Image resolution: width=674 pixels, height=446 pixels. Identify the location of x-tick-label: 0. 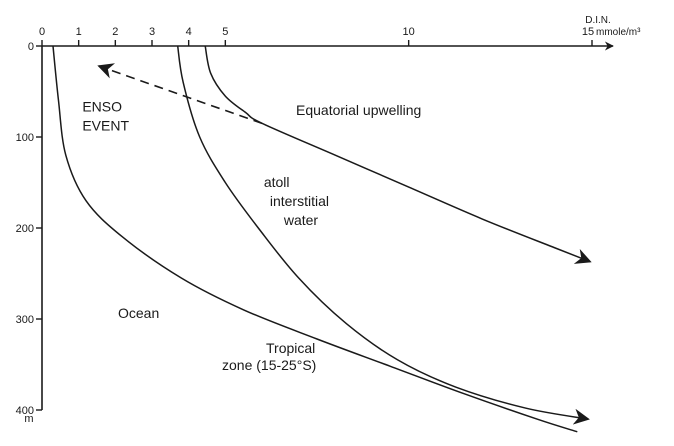
(42, 32).